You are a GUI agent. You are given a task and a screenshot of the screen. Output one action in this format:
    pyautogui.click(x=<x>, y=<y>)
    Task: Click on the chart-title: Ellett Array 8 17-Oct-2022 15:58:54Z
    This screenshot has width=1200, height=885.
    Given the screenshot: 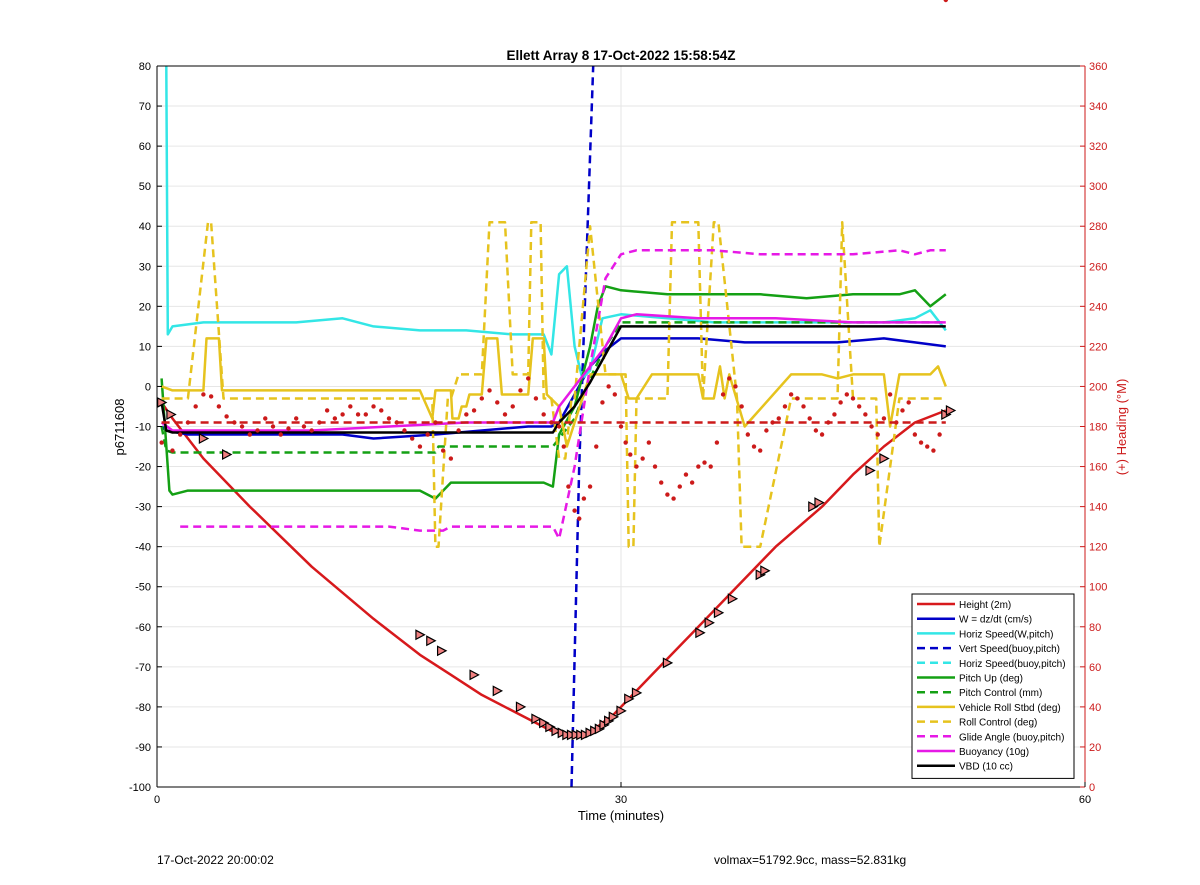 What is the action you would take?
    pyautogui.click(x=620, y=55)
    